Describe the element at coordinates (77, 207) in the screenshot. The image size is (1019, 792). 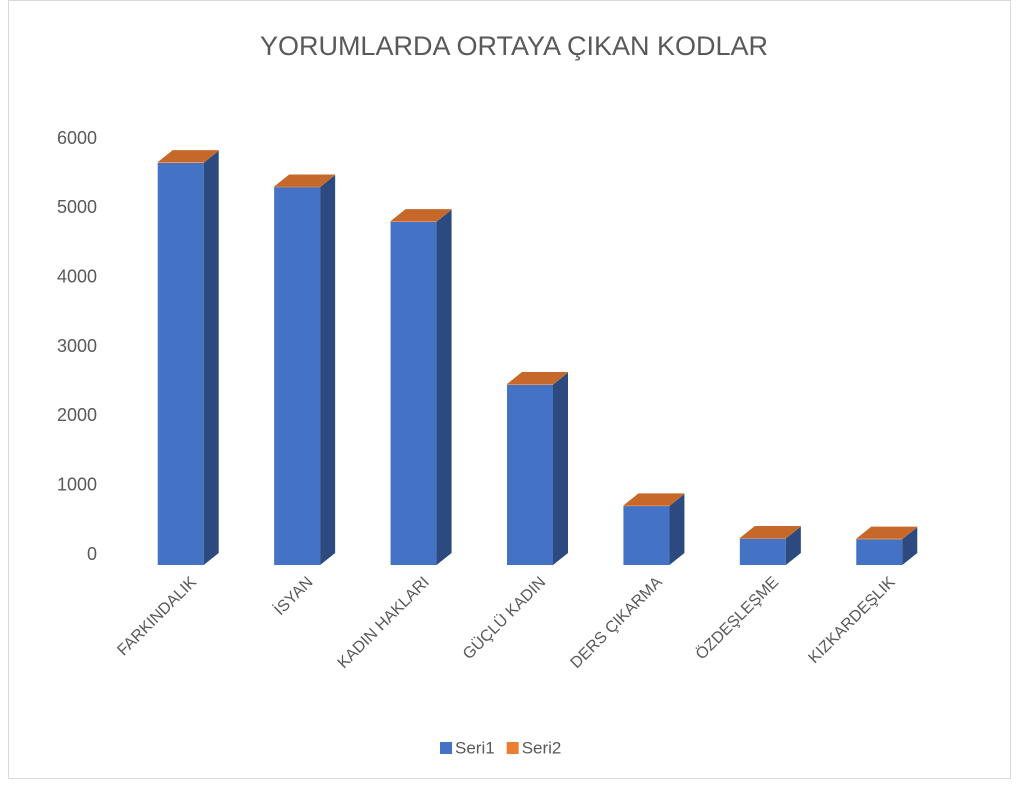
I see `y-tick-label: 5000` at that location.